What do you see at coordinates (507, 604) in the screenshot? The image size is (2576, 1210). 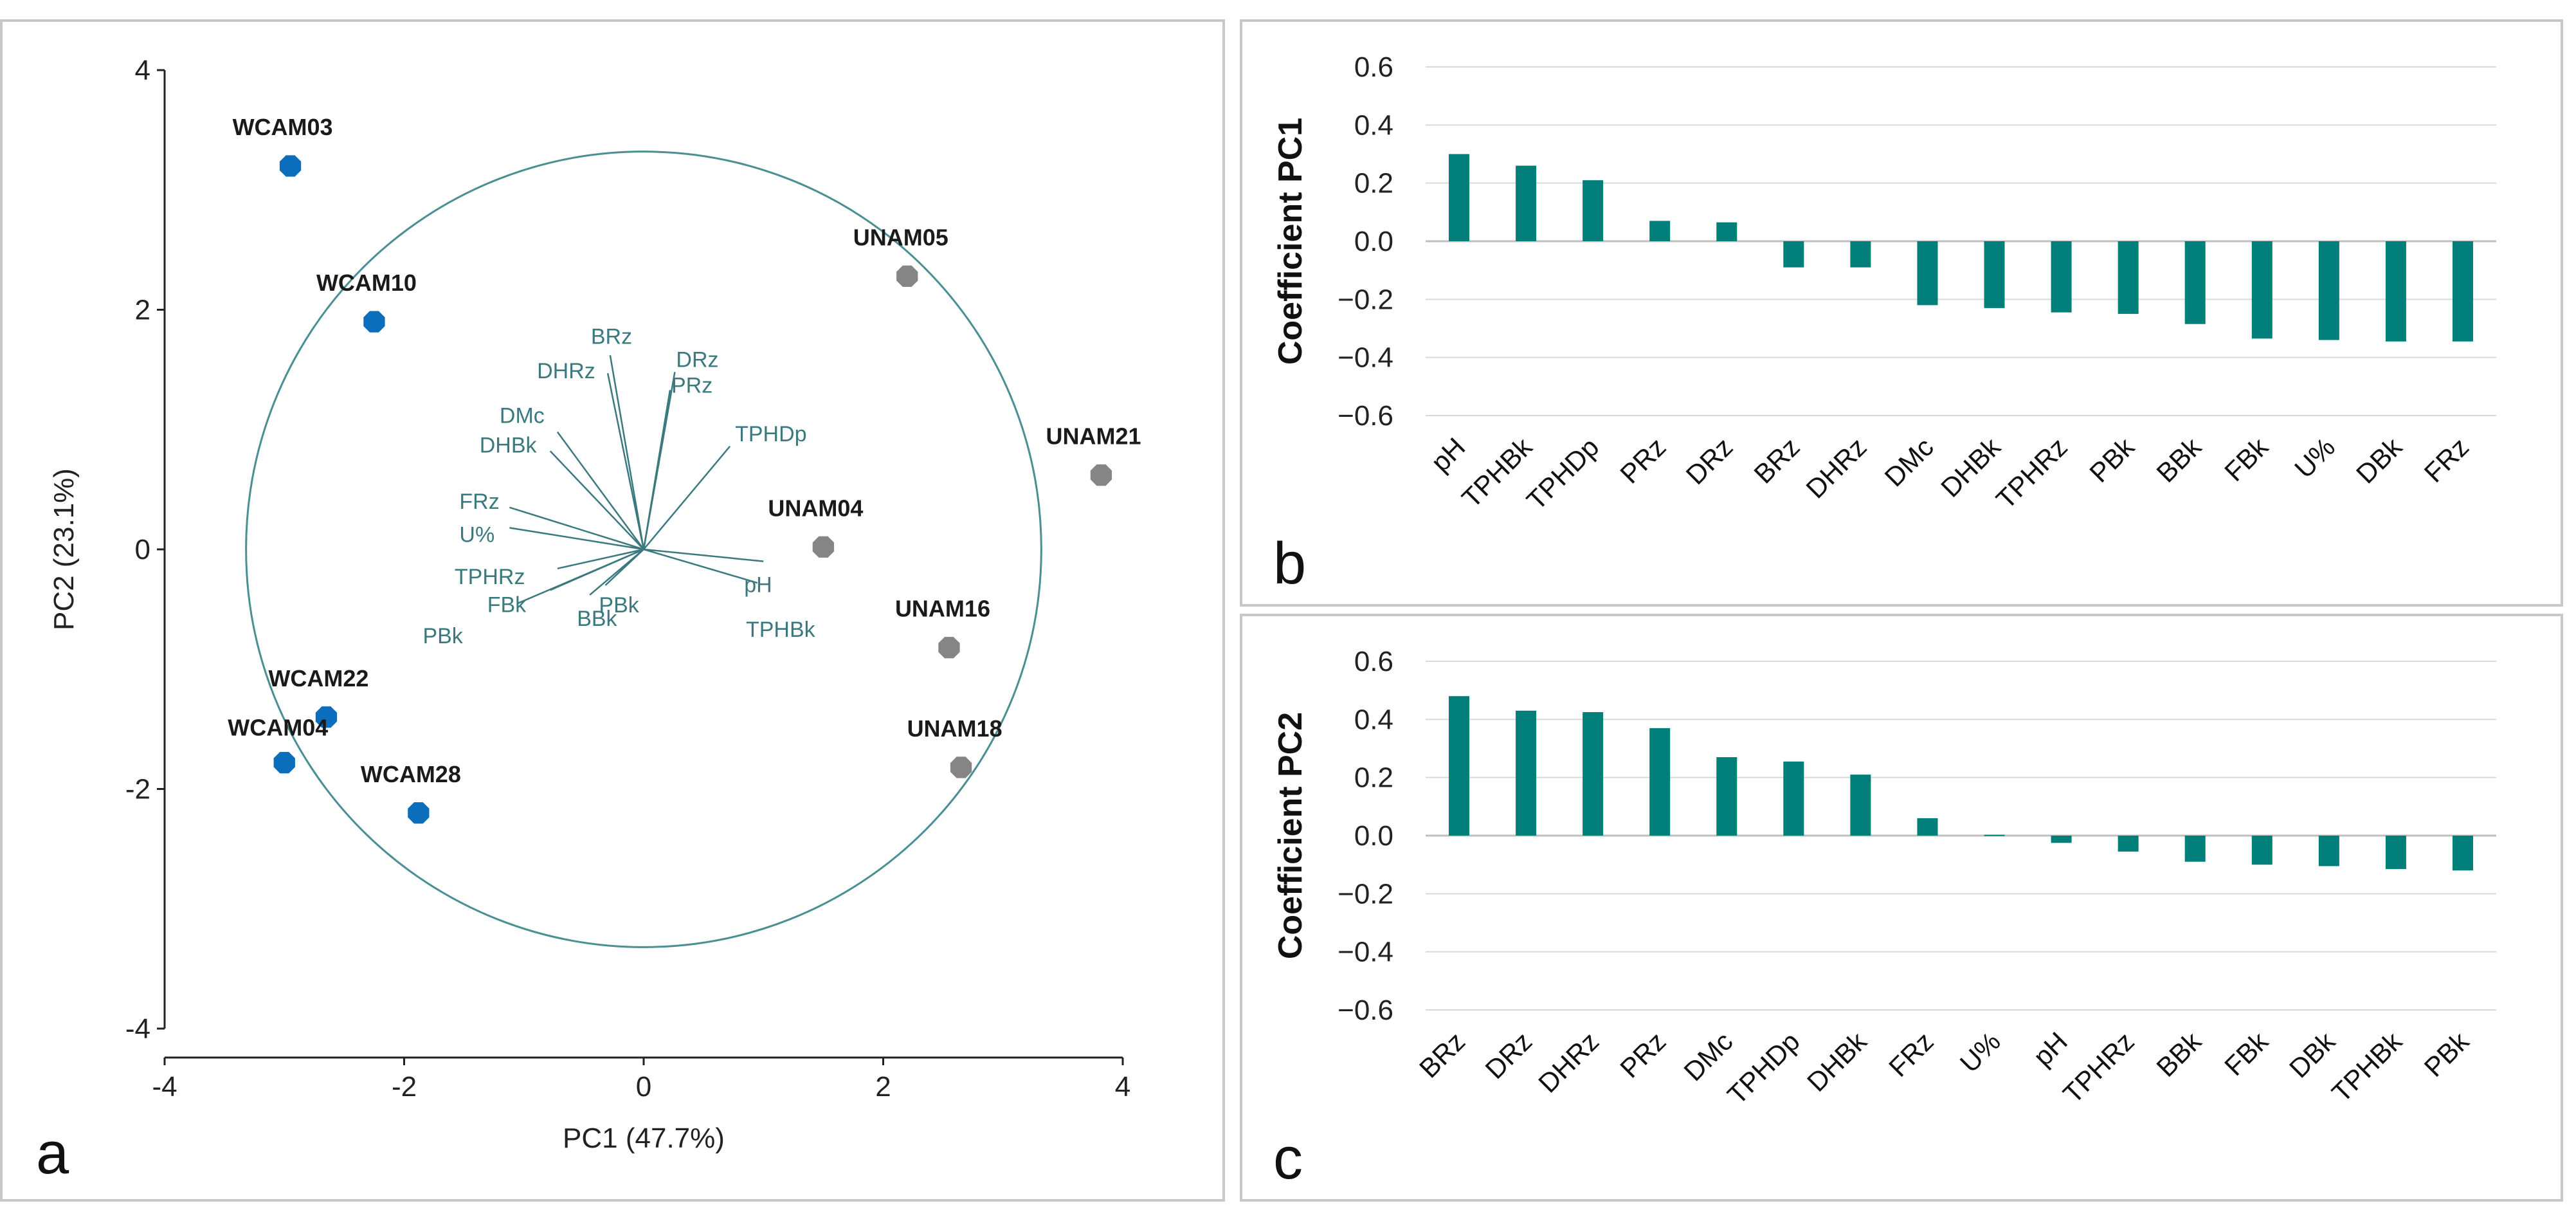 I see `loading-label: FBk` at bounding box center [507, 604].